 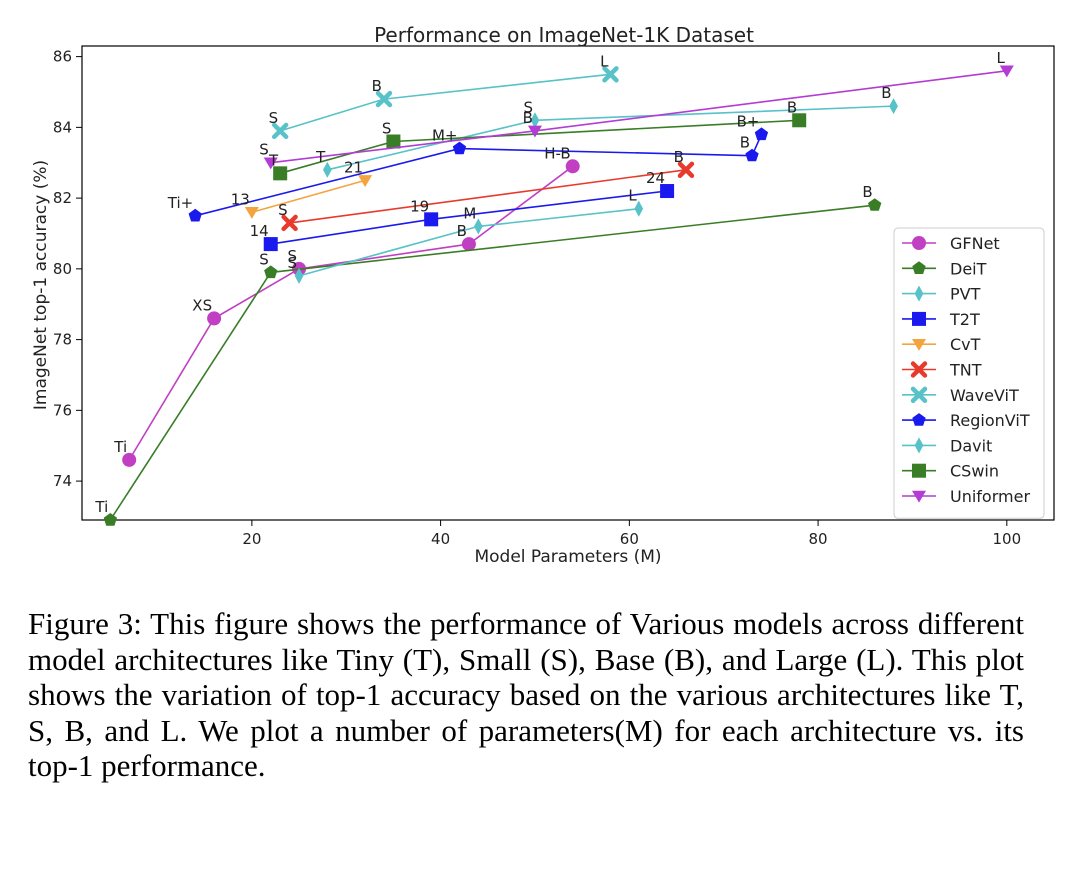 What do you see at coordinates (289, 223) in the screenshot?
I see `data-point-tnt` at bounding box center [289, 223].